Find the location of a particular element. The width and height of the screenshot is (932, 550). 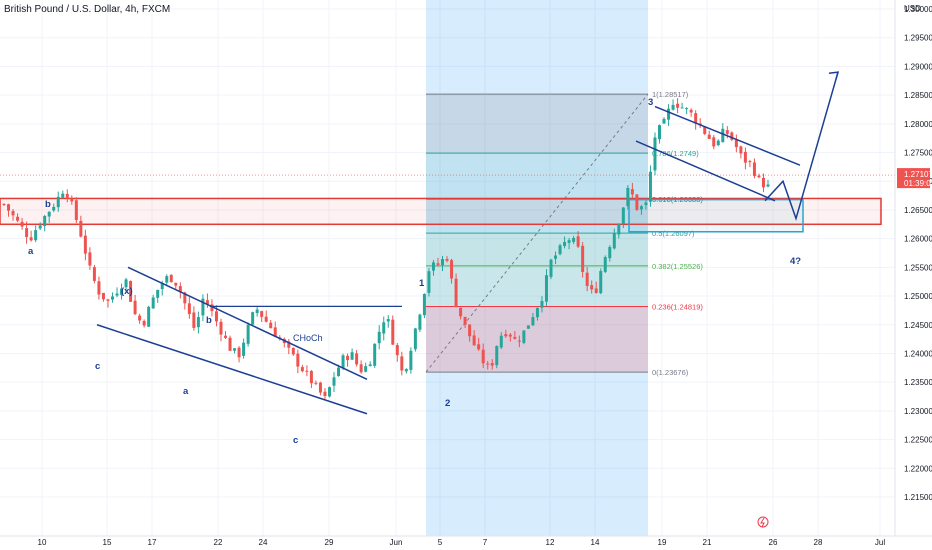

price-tick-label: 1.24000 is located at coordinates (918, 353).